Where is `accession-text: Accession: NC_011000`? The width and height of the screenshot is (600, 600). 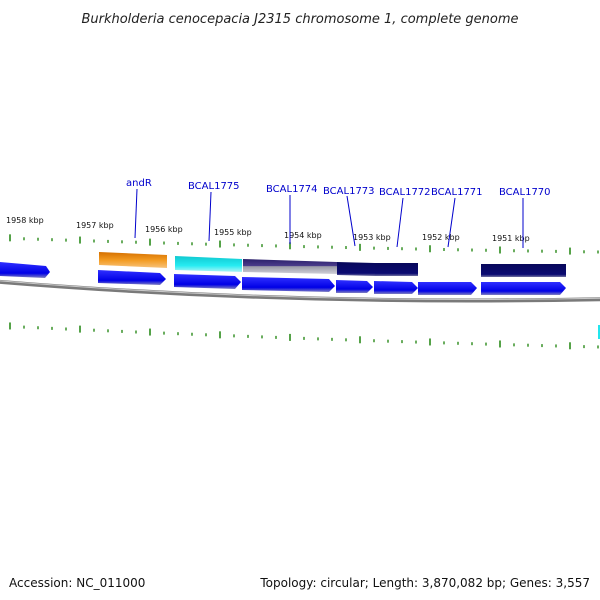 accession-text: Accession: NC_011000 is located at coordinates (77, 583).